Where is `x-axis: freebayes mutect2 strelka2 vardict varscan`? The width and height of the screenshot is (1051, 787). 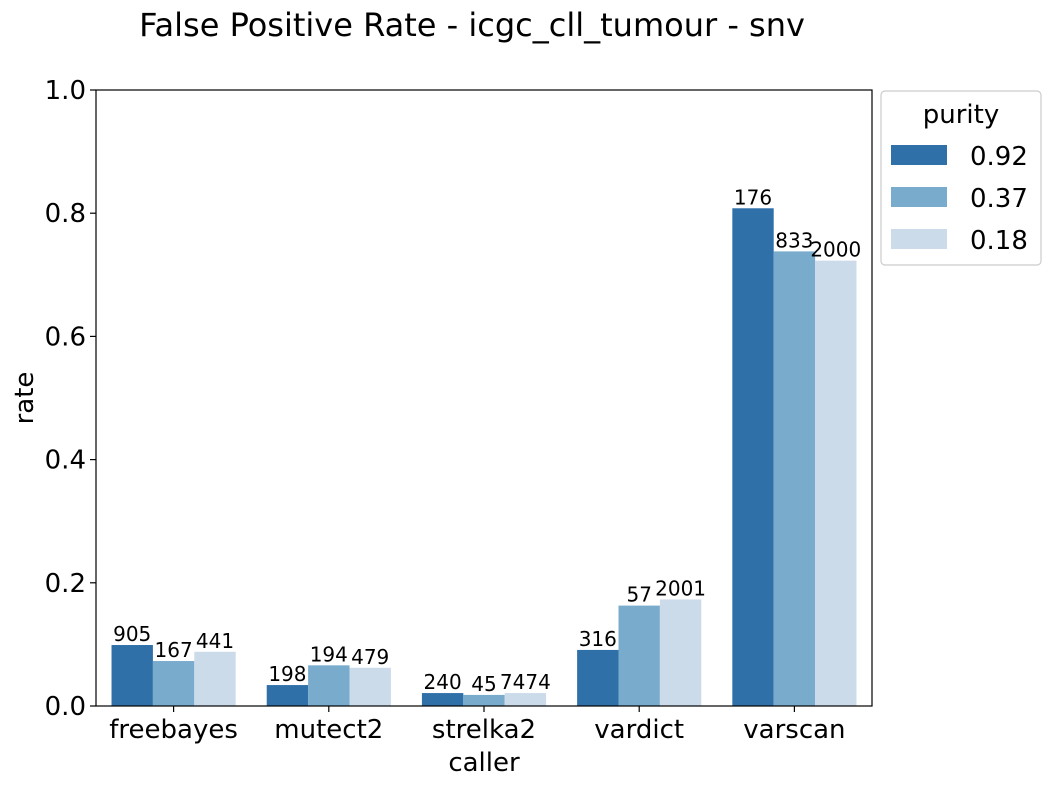 x-axis: freebayes mutect2 strelka2 vardict varscan is located at coordinates (477, 725).